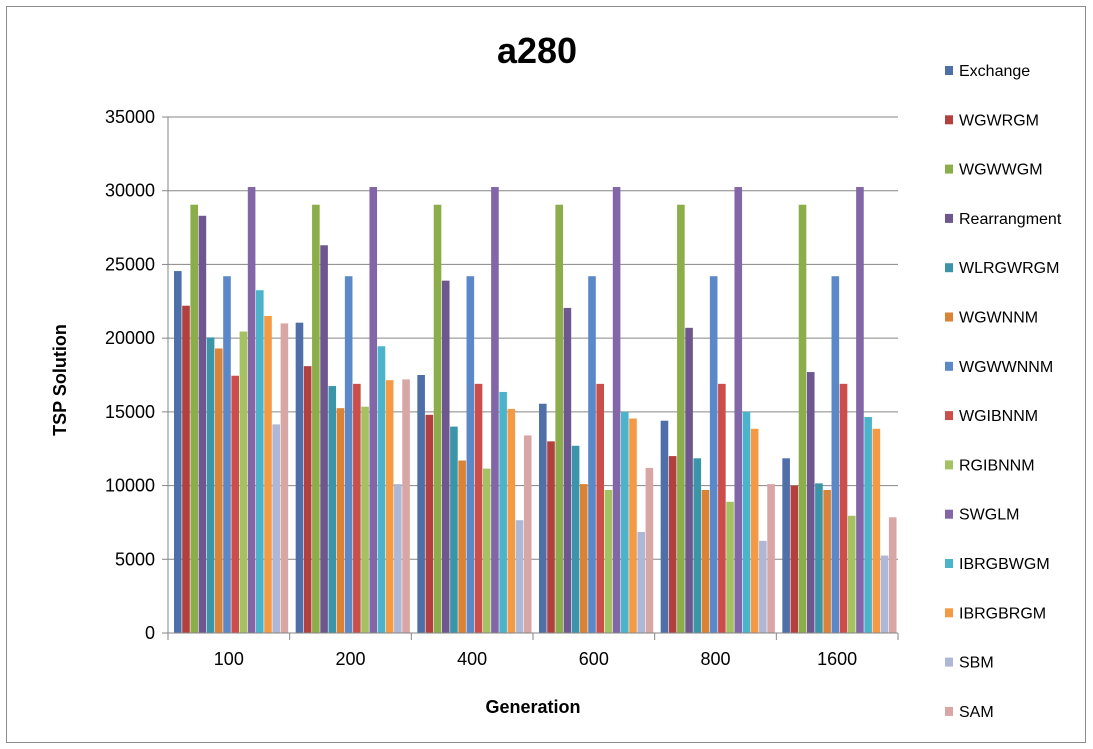 The width and height of the screenshot is (1093, 749). Describe the element at coordinates (130, 264) in the screenshot. I see `y-tick-label: 25000` at that location.